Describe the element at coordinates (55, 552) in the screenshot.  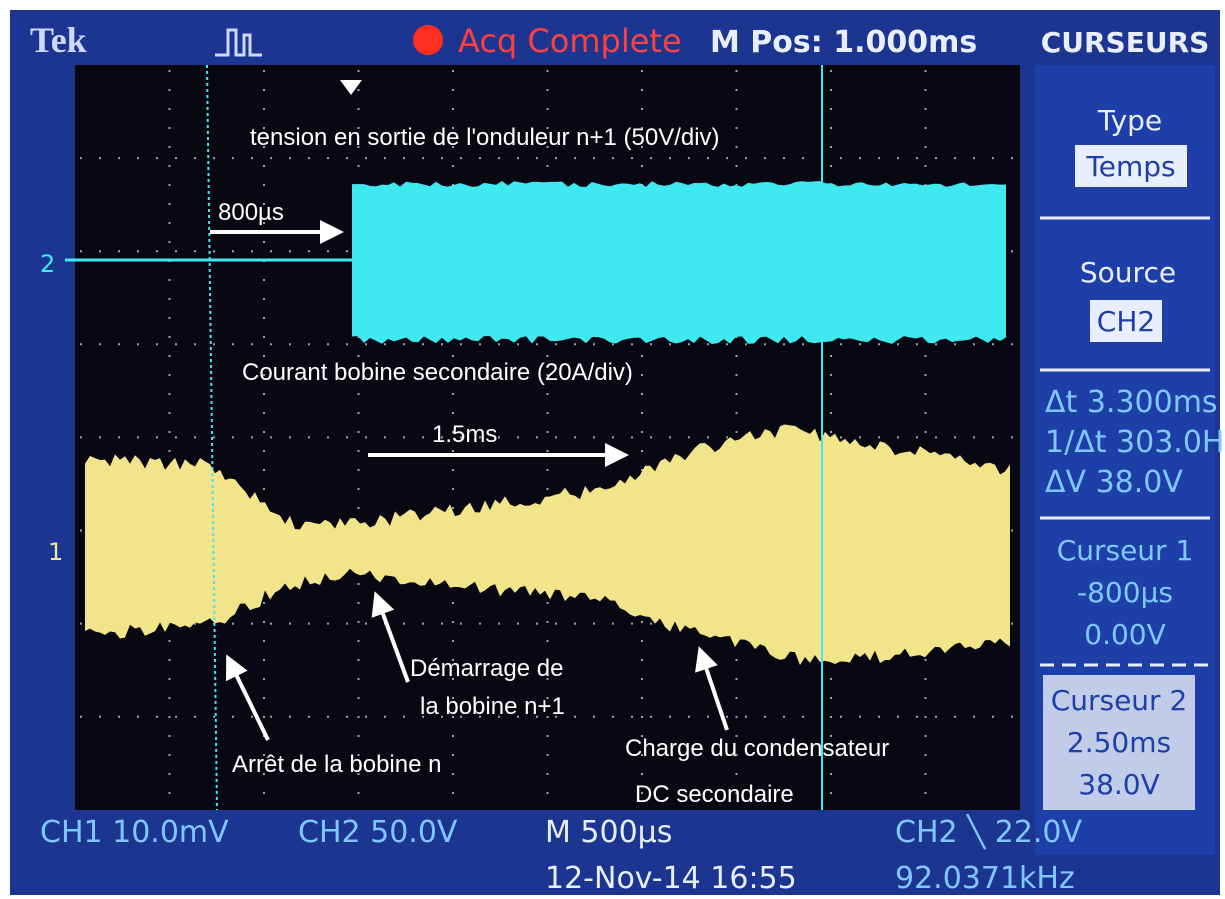
I see `ch1-marker: 1` at that location.